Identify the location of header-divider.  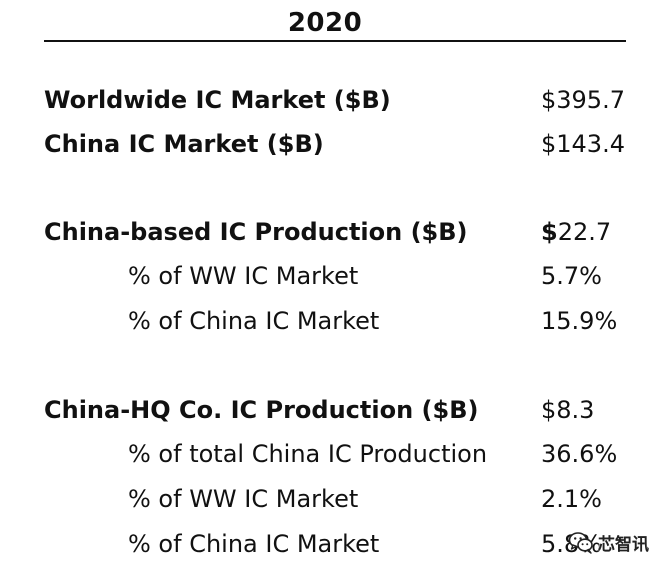
(335, 41).